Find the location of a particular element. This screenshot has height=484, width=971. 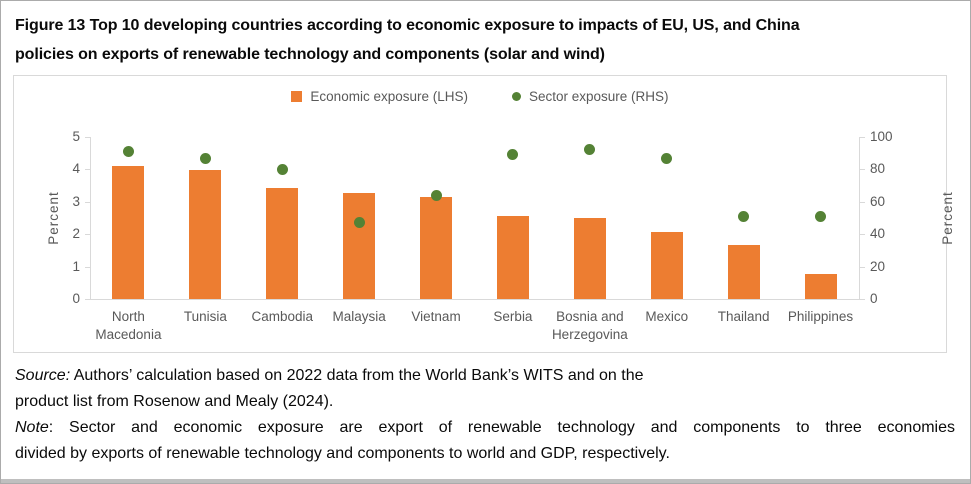

sector-dot-philippines is located at coordinates (821, 216).